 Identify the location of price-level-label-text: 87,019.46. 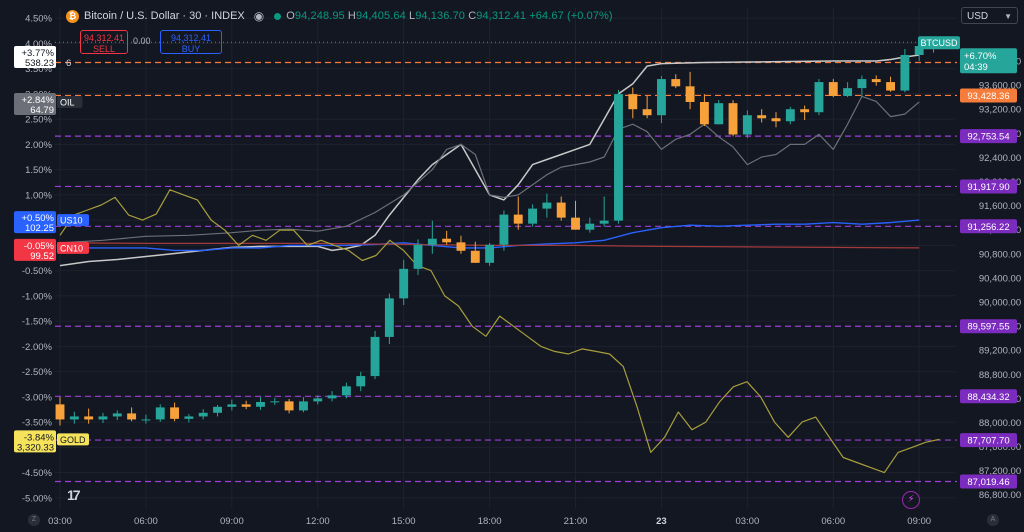
(988, 482).